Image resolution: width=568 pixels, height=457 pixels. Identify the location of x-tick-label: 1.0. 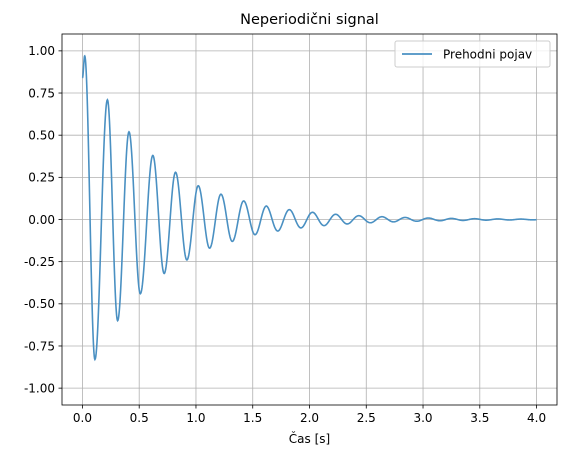
(195, 418).